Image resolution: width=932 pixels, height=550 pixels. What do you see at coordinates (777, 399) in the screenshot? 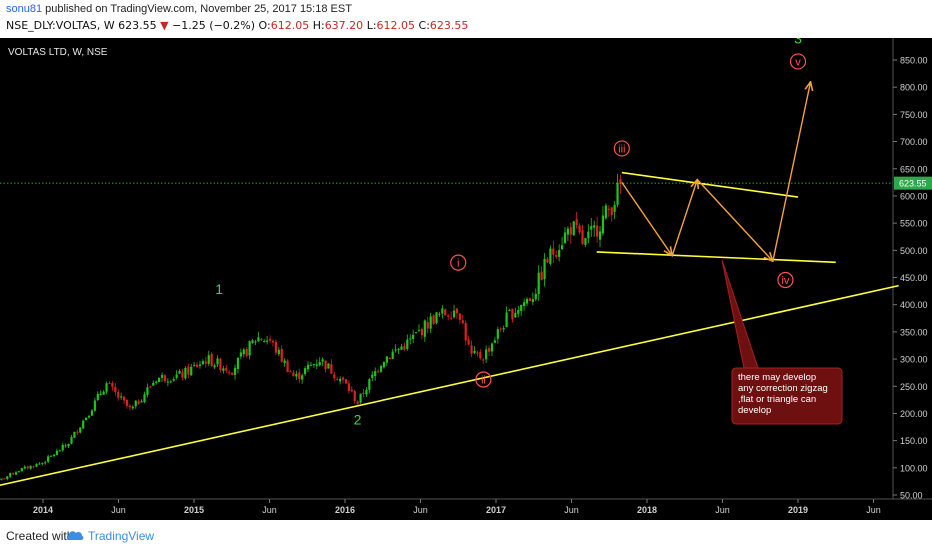
I see `annotation-text: ,flat or triangle can` at bounding box center [777, 399].